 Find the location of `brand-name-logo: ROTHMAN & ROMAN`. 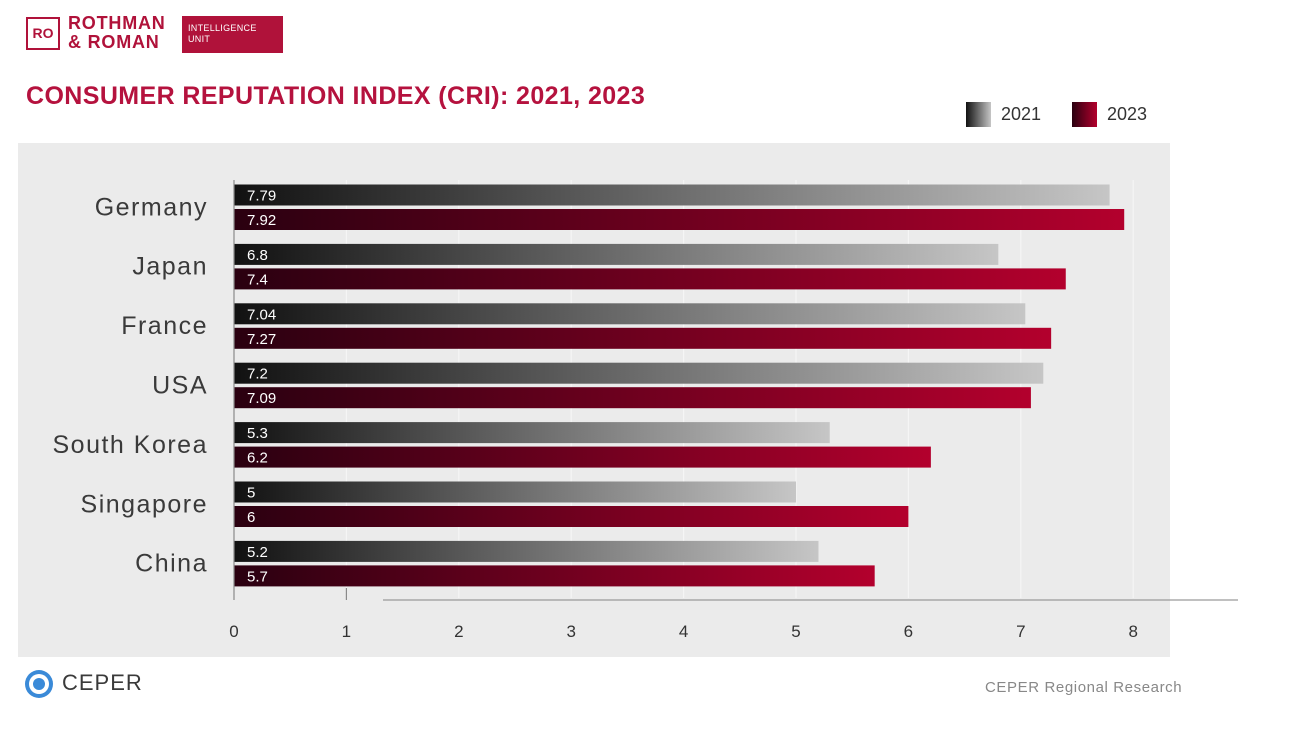

brand-name-logo: ROTHMAN & ROMAN is located at coordinates (117, 33).